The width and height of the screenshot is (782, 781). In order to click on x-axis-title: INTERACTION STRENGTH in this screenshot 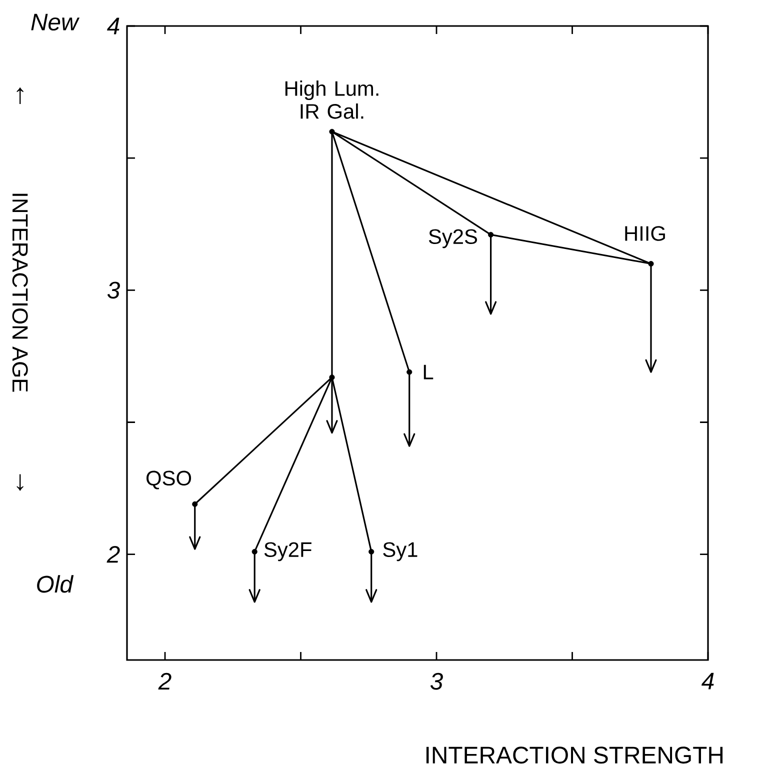, I will do `click(574, 755)`.